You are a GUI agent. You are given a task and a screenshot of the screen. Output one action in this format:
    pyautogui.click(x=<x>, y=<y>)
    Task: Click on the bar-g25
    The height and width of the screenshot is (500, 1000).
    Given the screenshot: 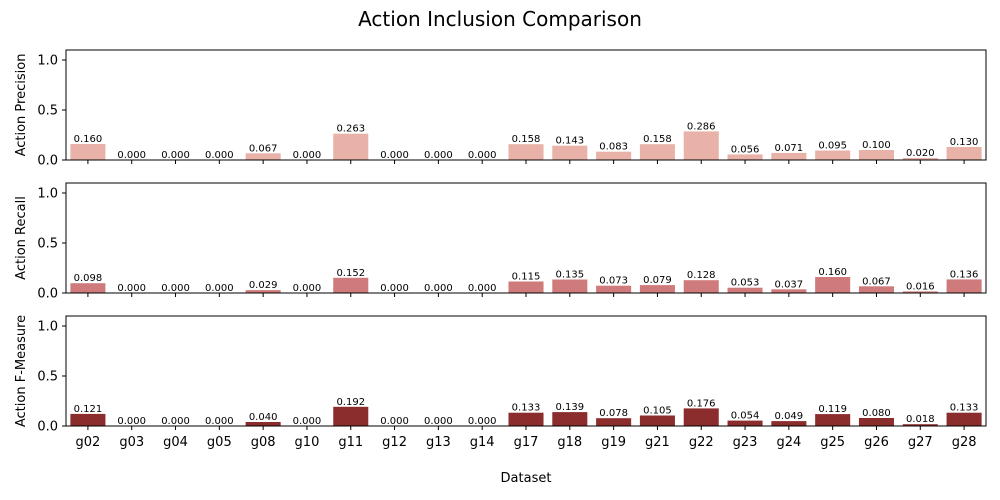 What is the action you would take?
    pyautogui.click(x=833, y=155)
    